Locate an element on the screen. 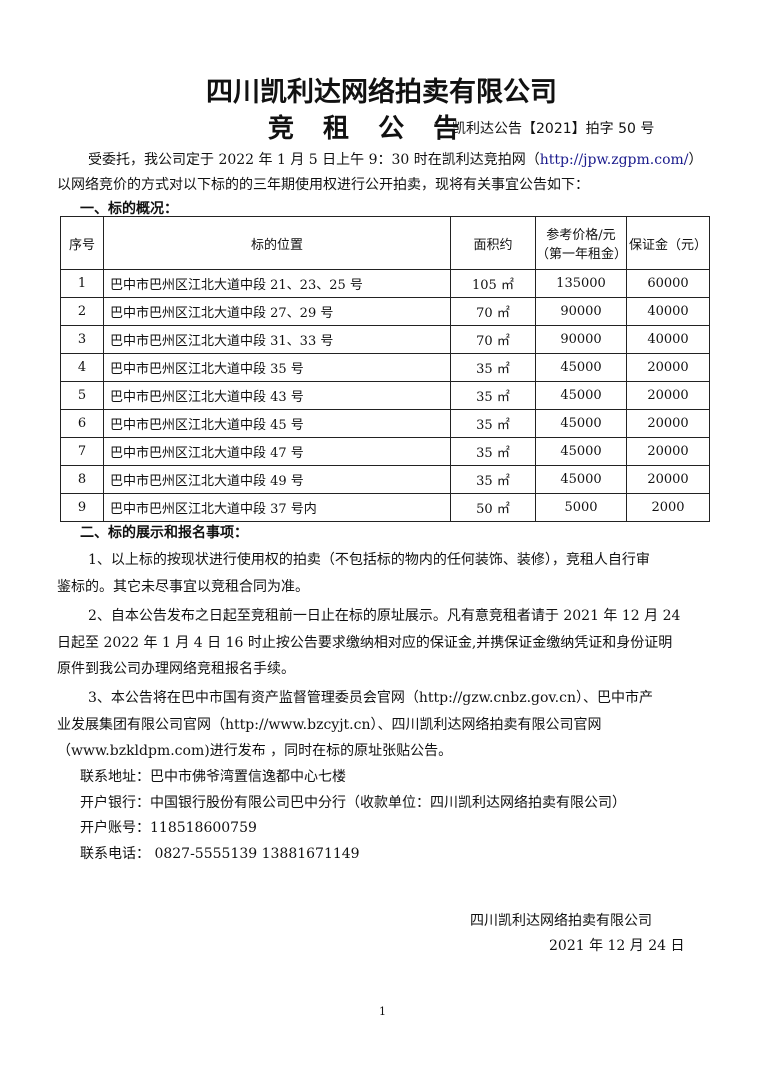 The width and height of the screenshot is (763, 1080). row-no: 8 is located at coordinates (82, 479).